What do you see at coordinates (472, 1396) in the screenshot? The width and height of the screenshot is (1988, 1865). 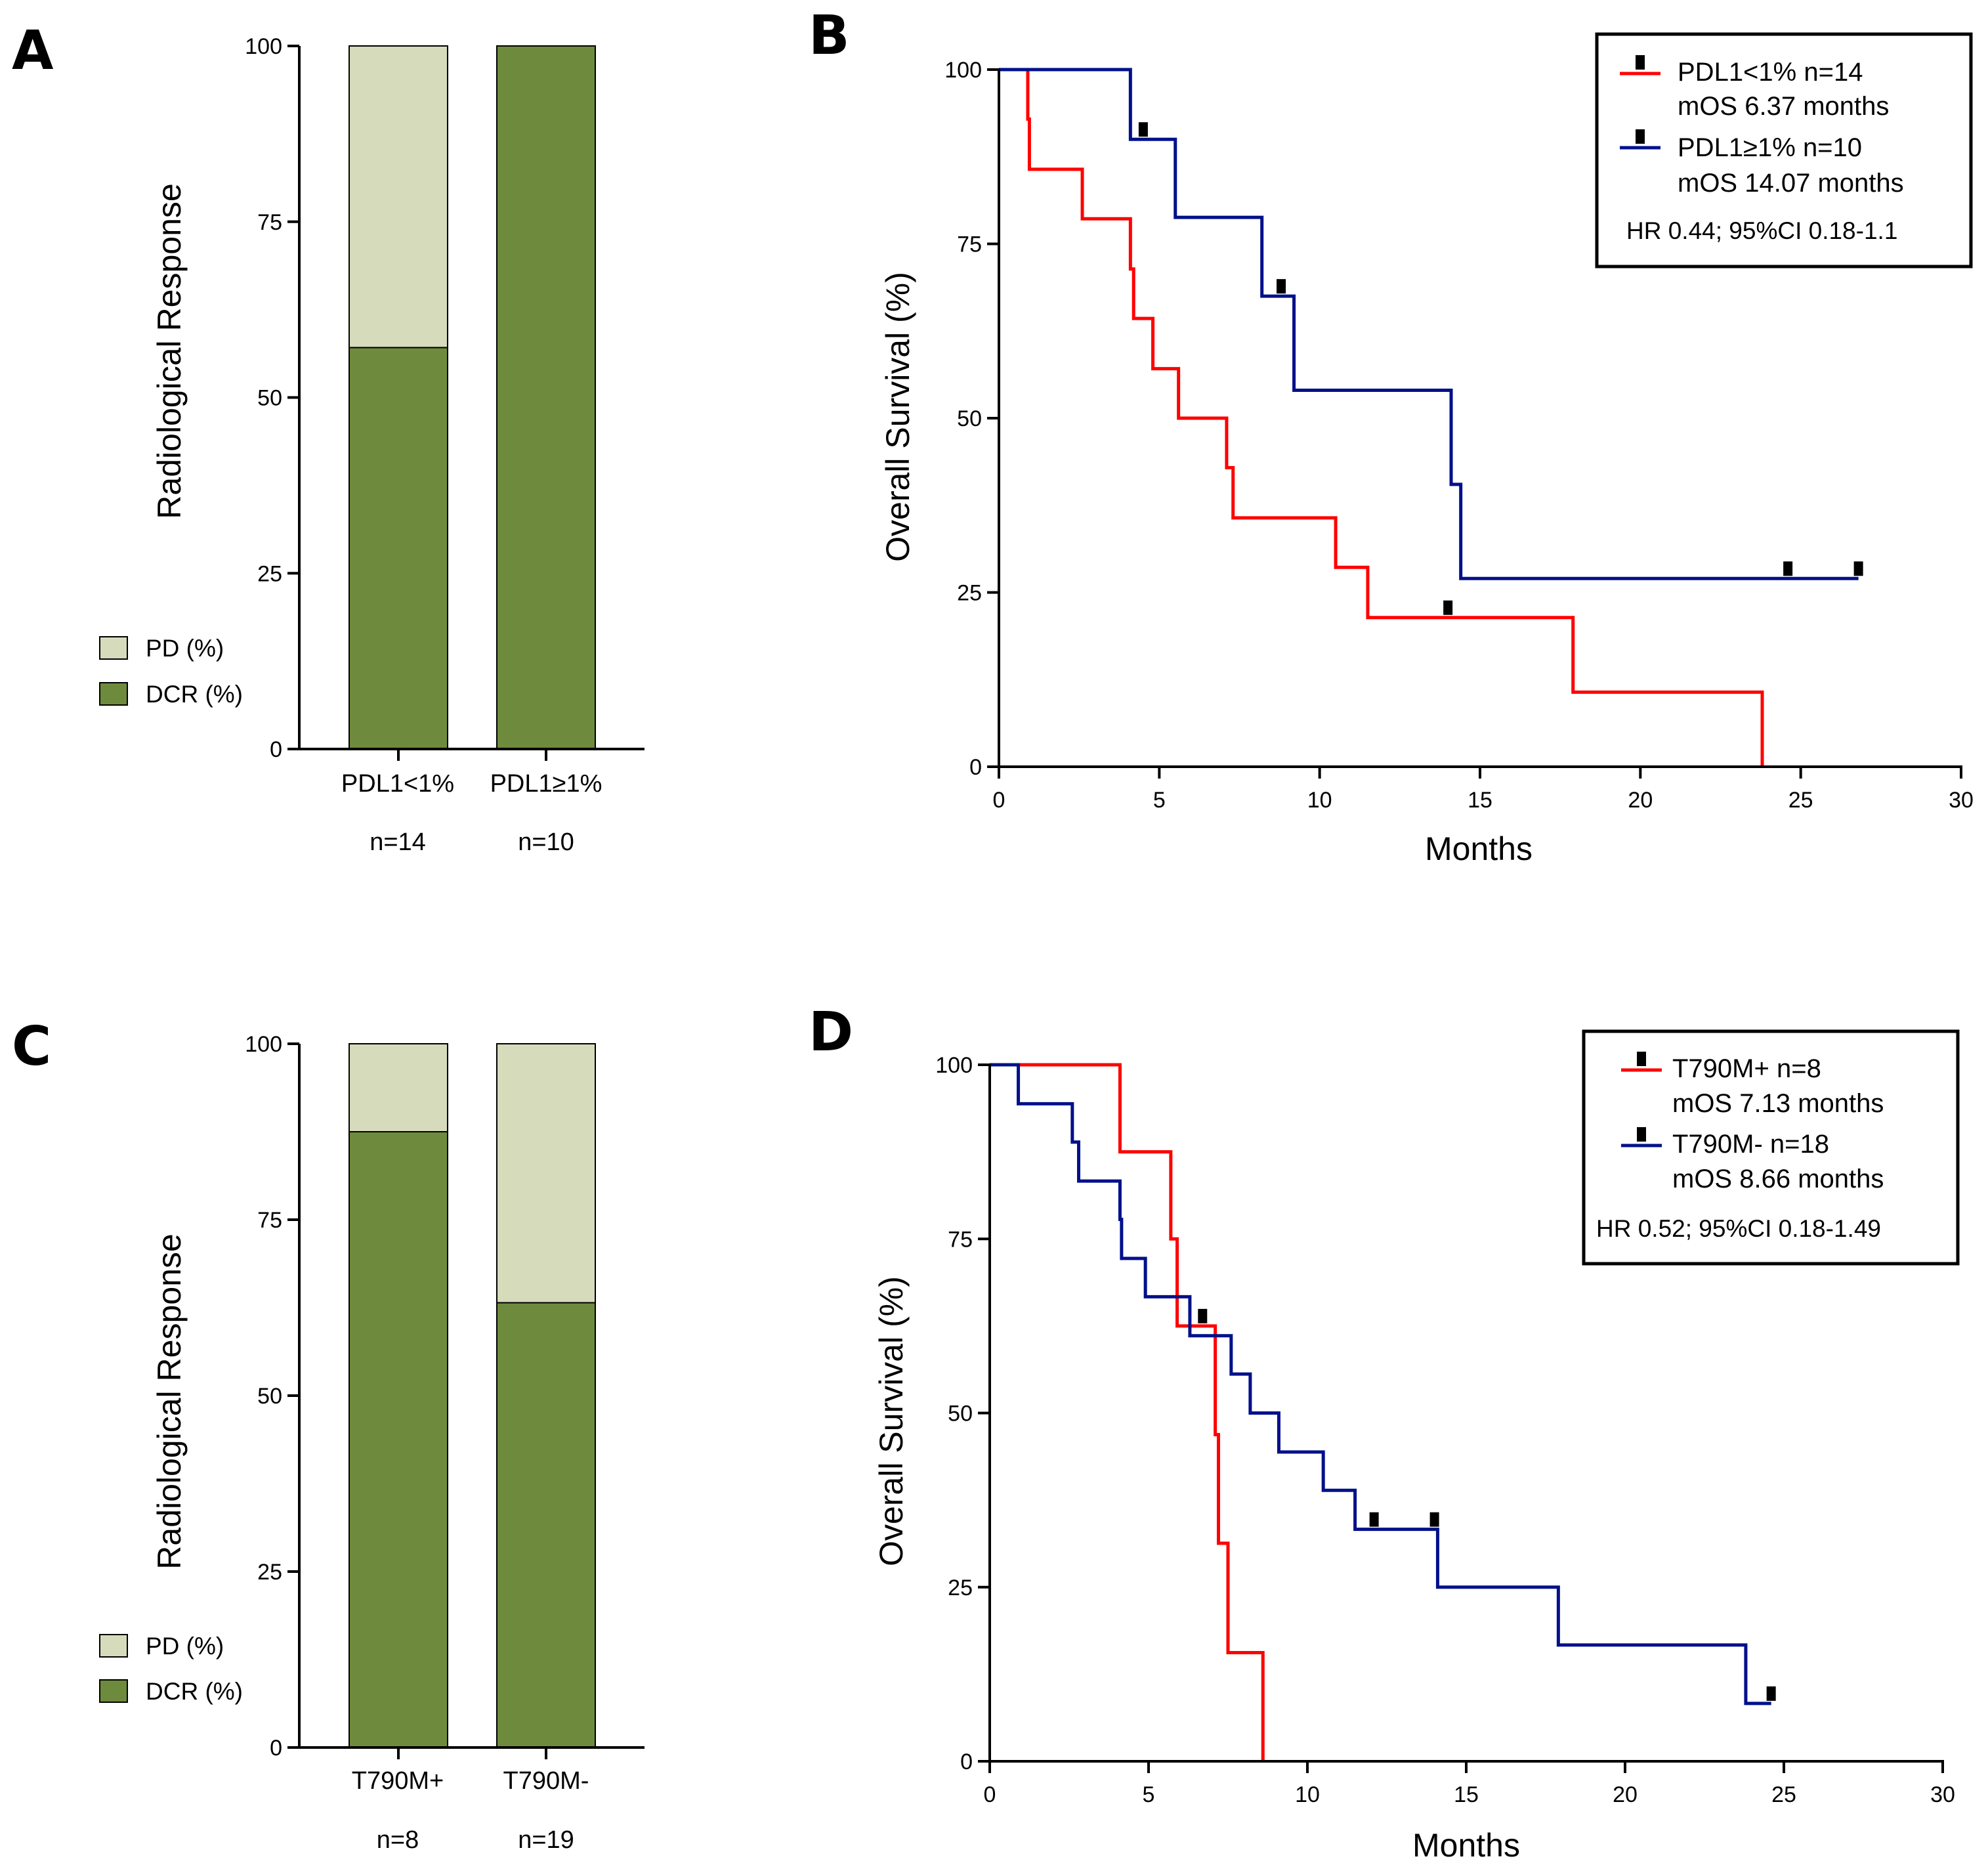 I see `bars` at bounding box center [472, 1396].